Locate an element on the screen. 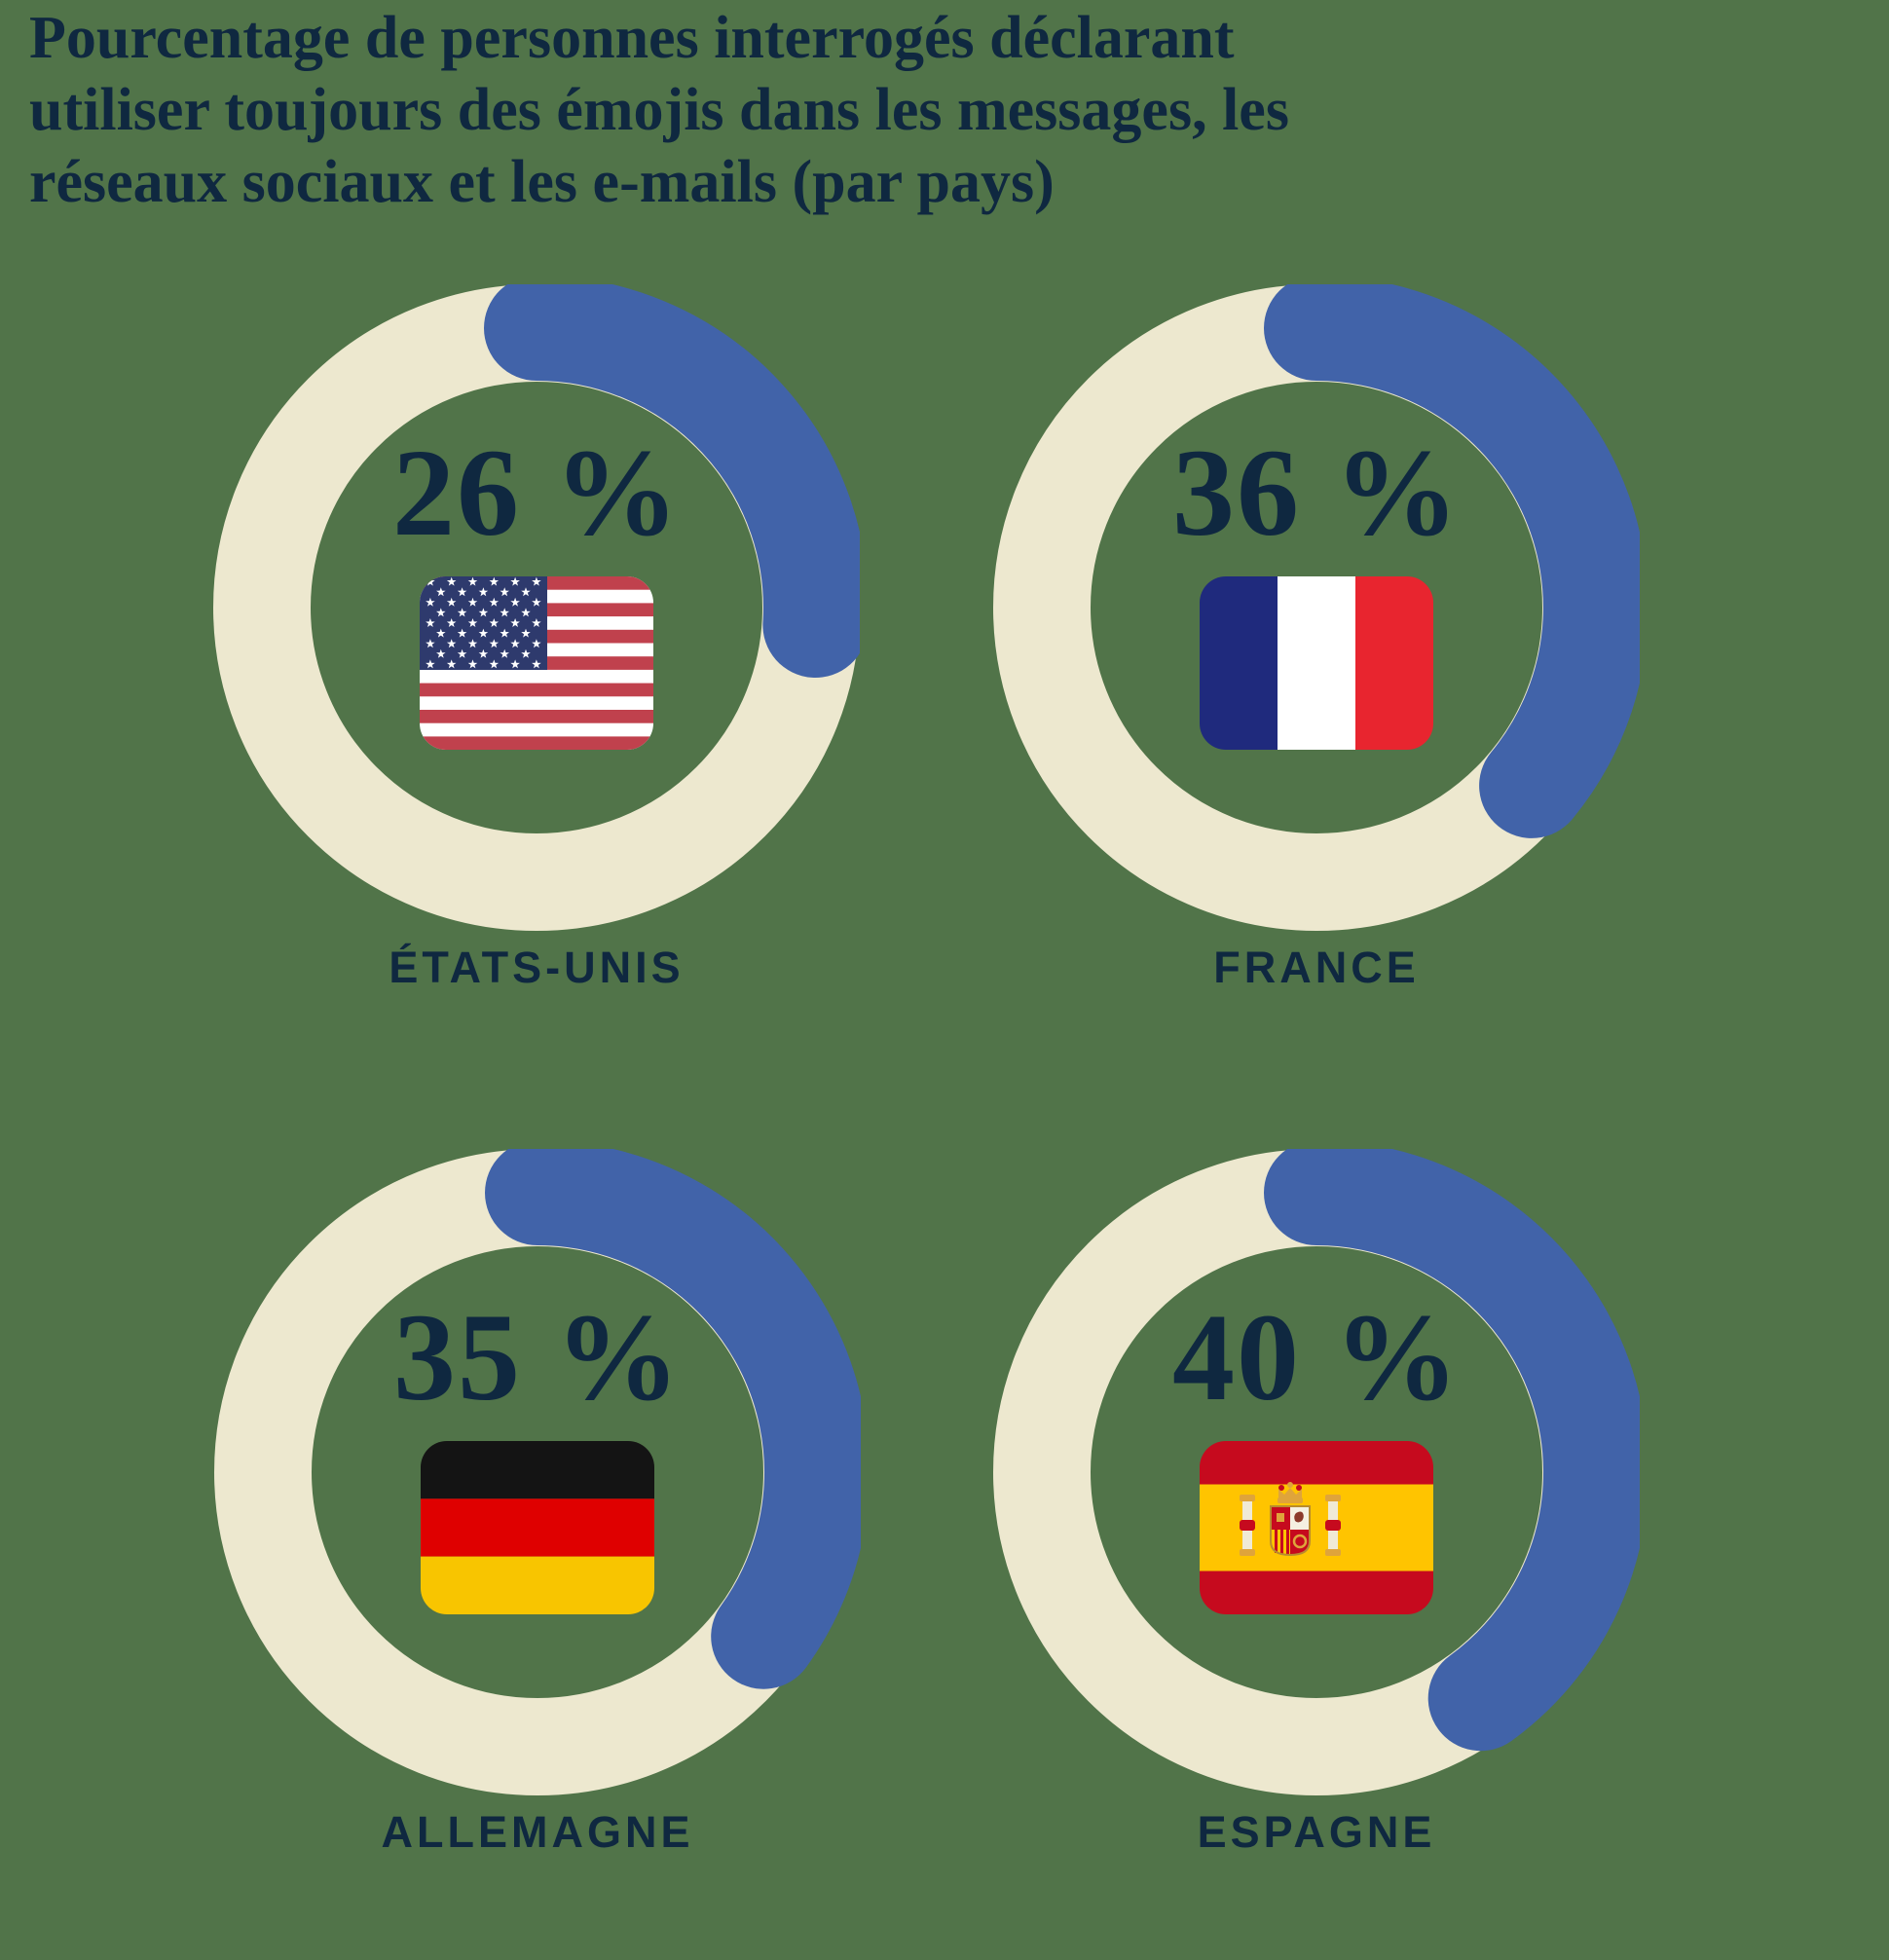 This screenshot has height=1960, width=1889. donut-ring-france is located at coordinates (1316, 607).